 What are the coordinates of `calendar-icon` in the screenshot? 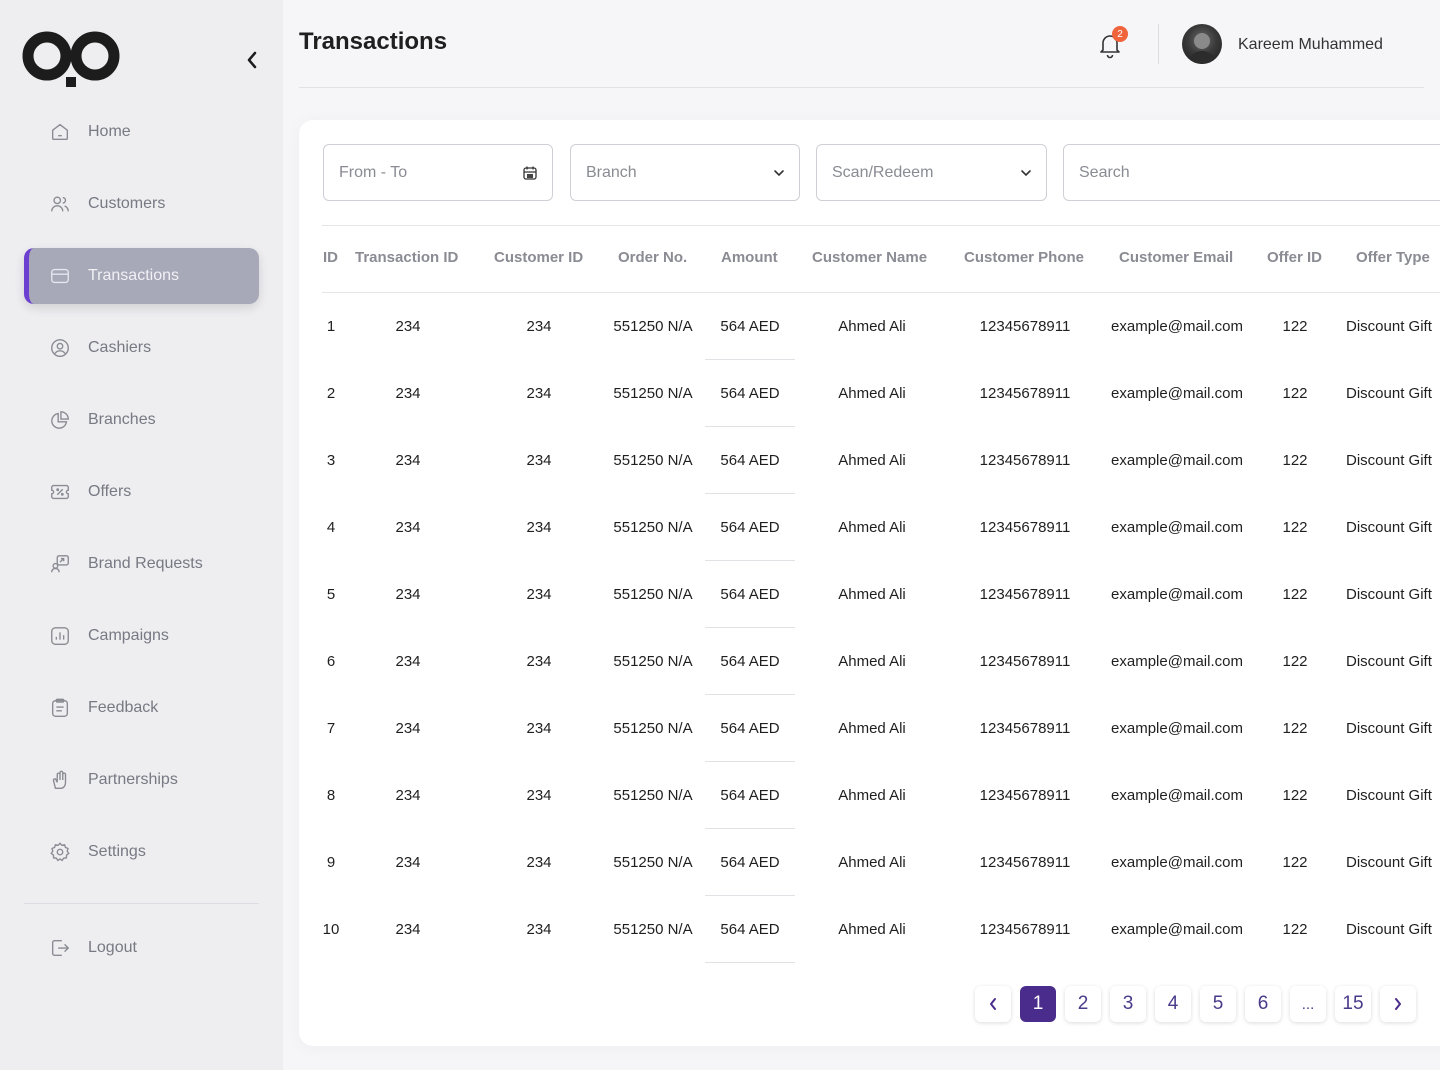 It's located at (530, 173).